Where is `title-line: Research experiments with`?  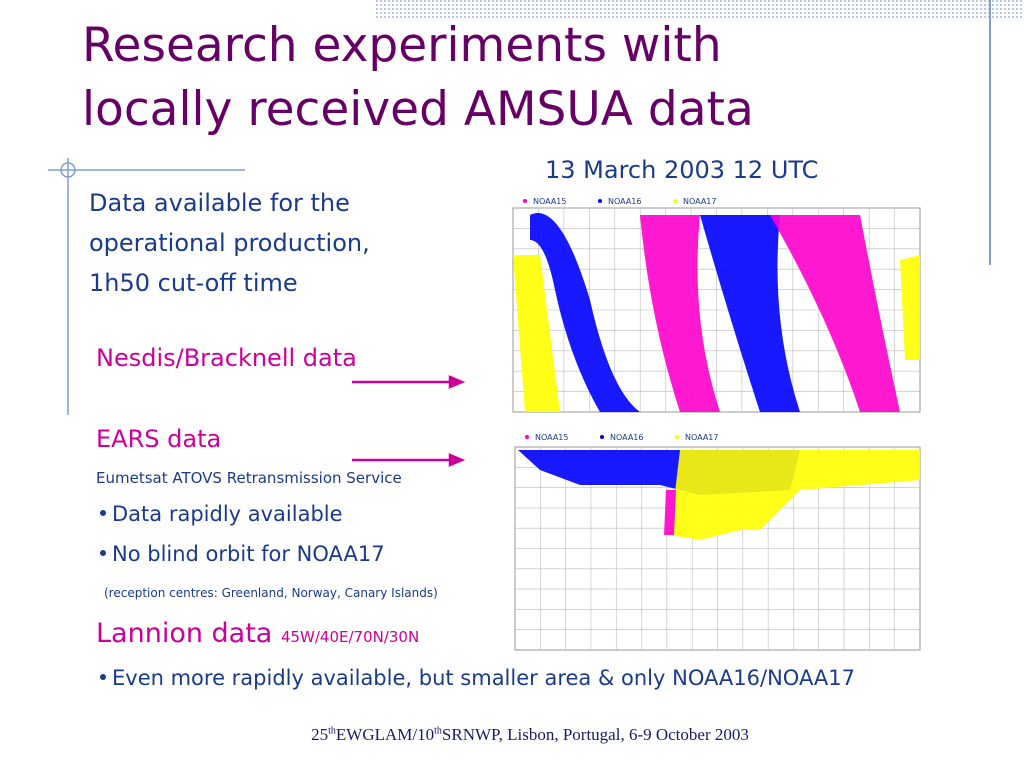
title-line: Research experiments with is located at coordinates (402, 45).